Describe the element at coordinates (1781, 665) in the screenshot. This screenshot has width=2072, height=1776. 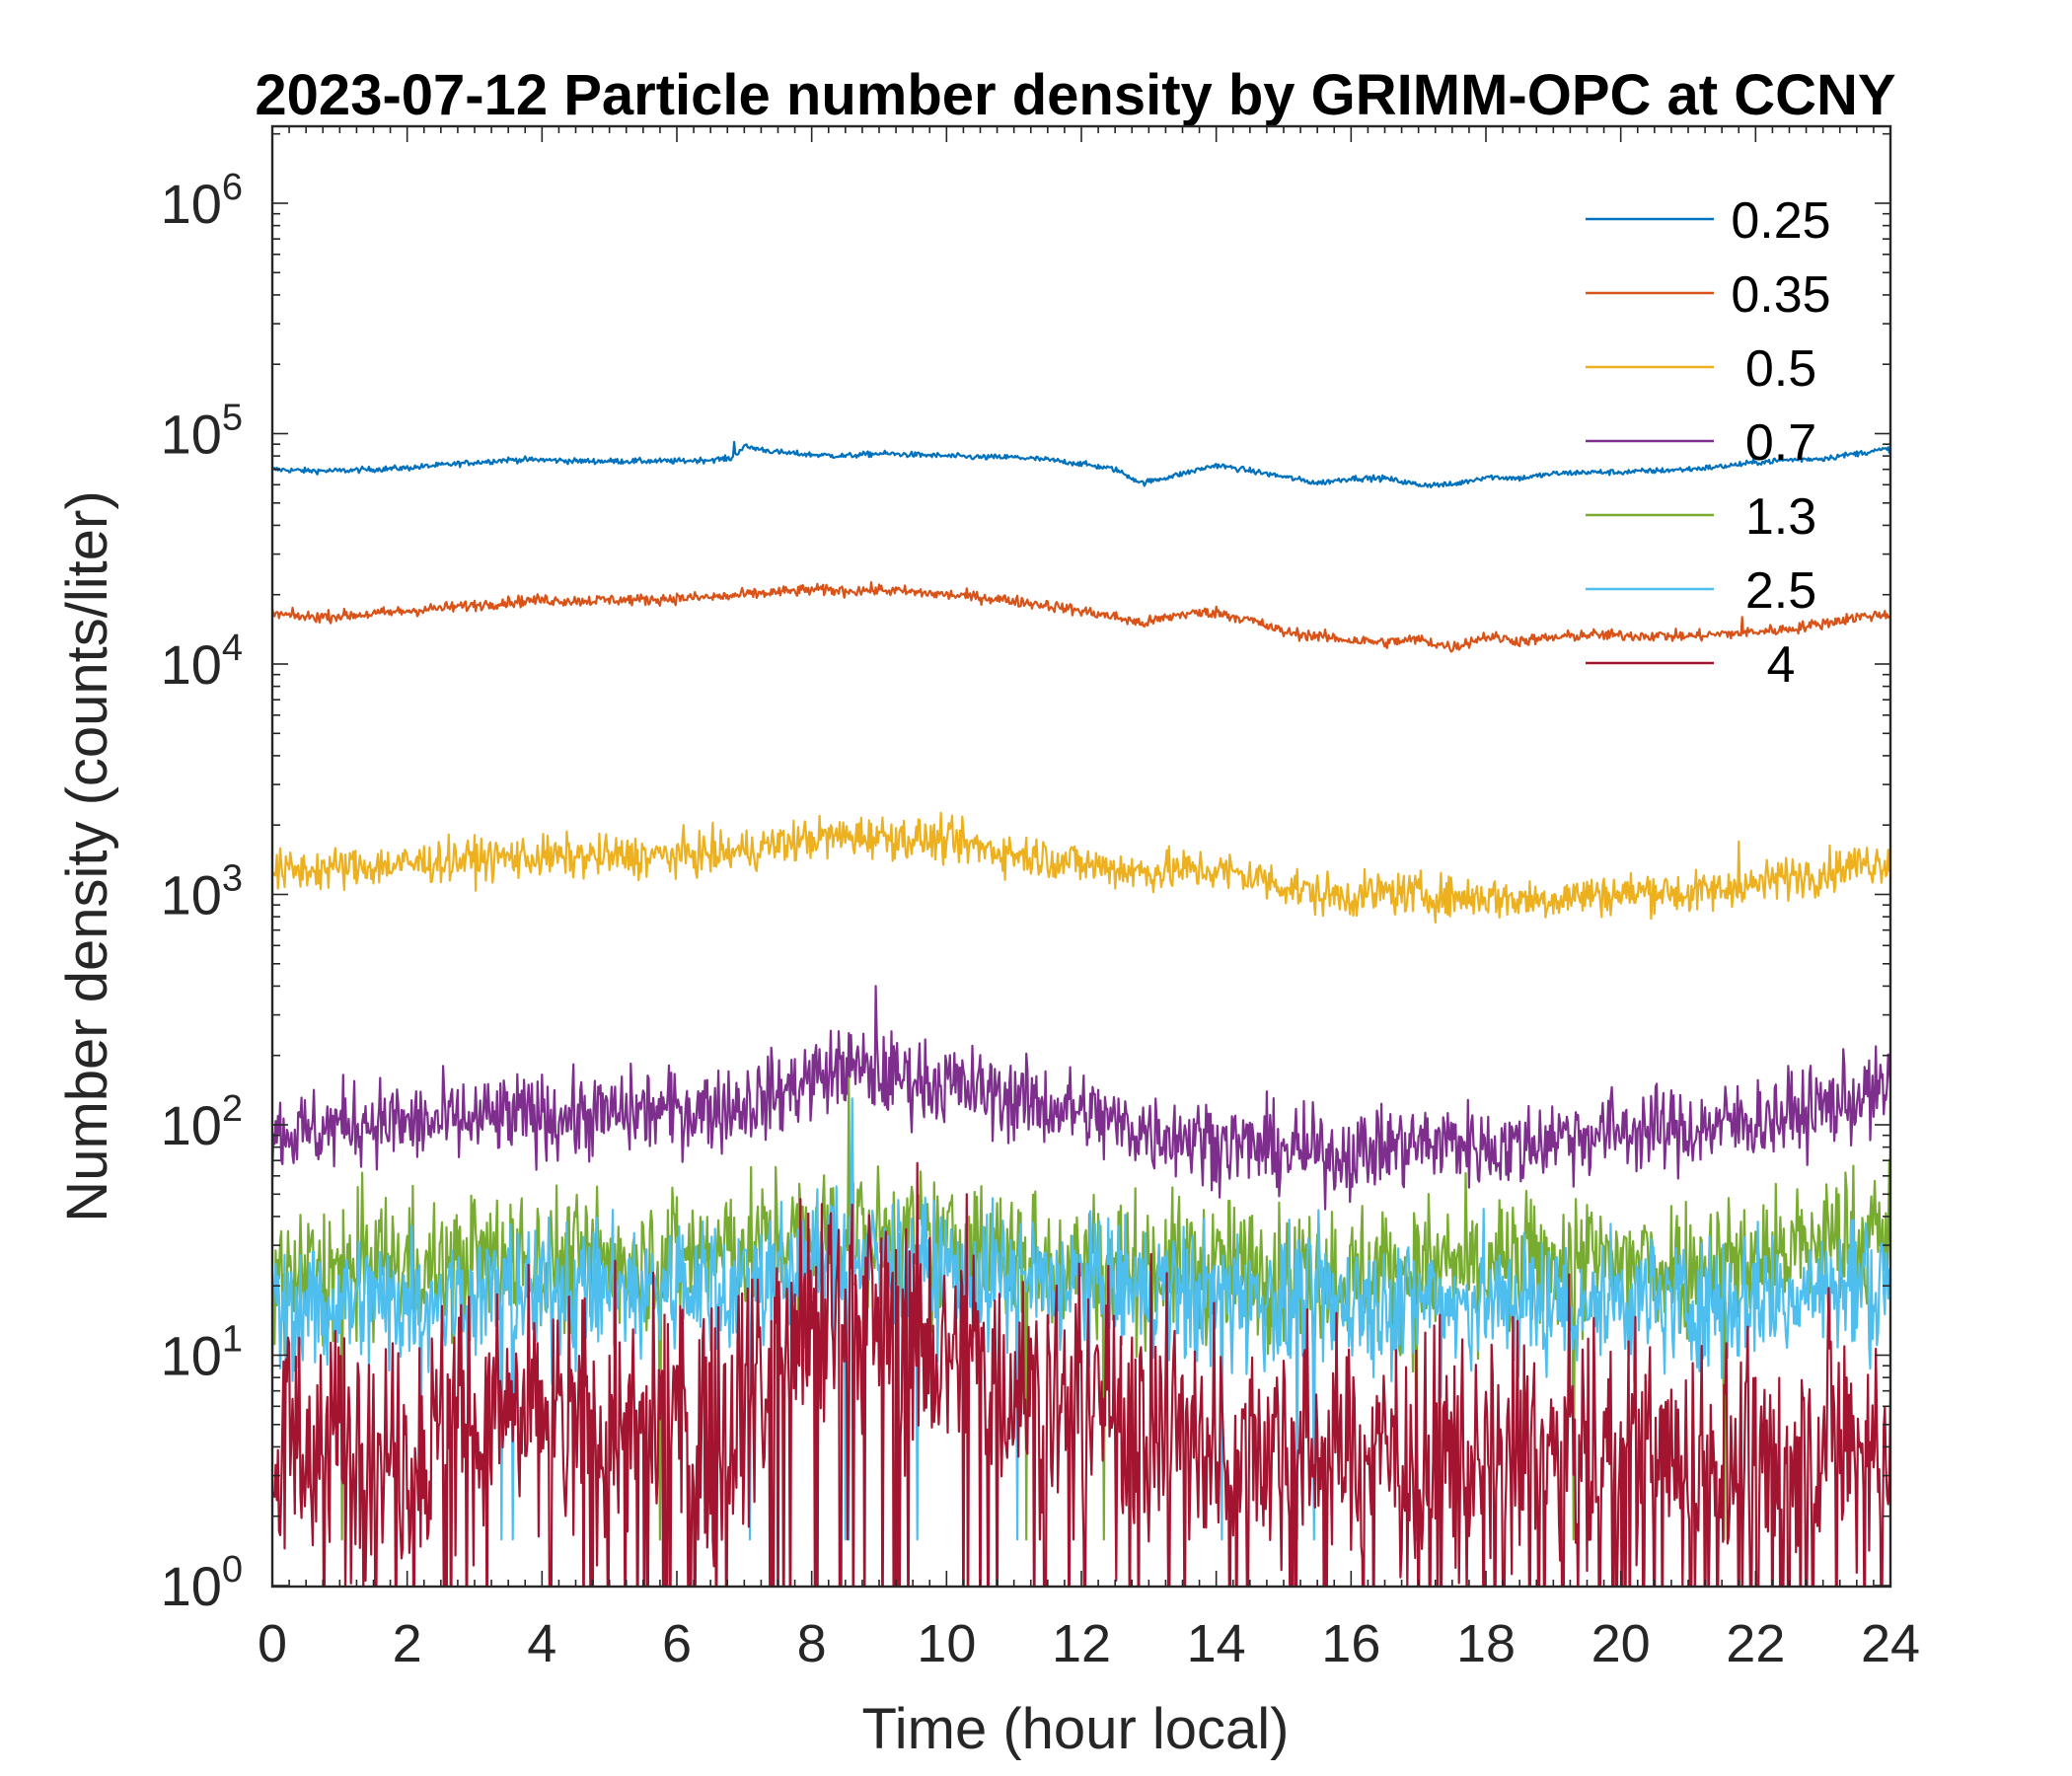
I see `legend-label: 4` at that location.